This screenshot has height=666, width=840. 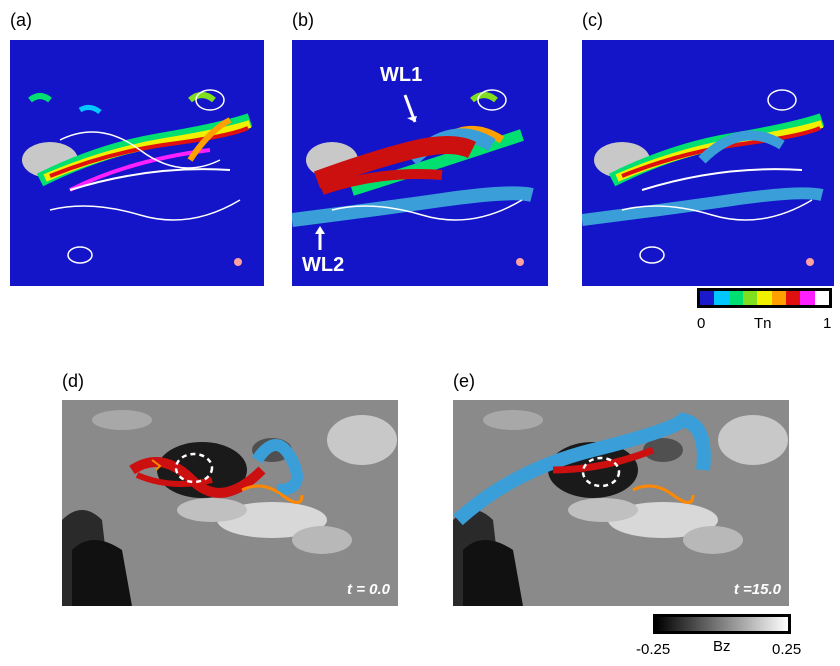 I want to click on panel-c-label: (c), so click(x=592, y=20).